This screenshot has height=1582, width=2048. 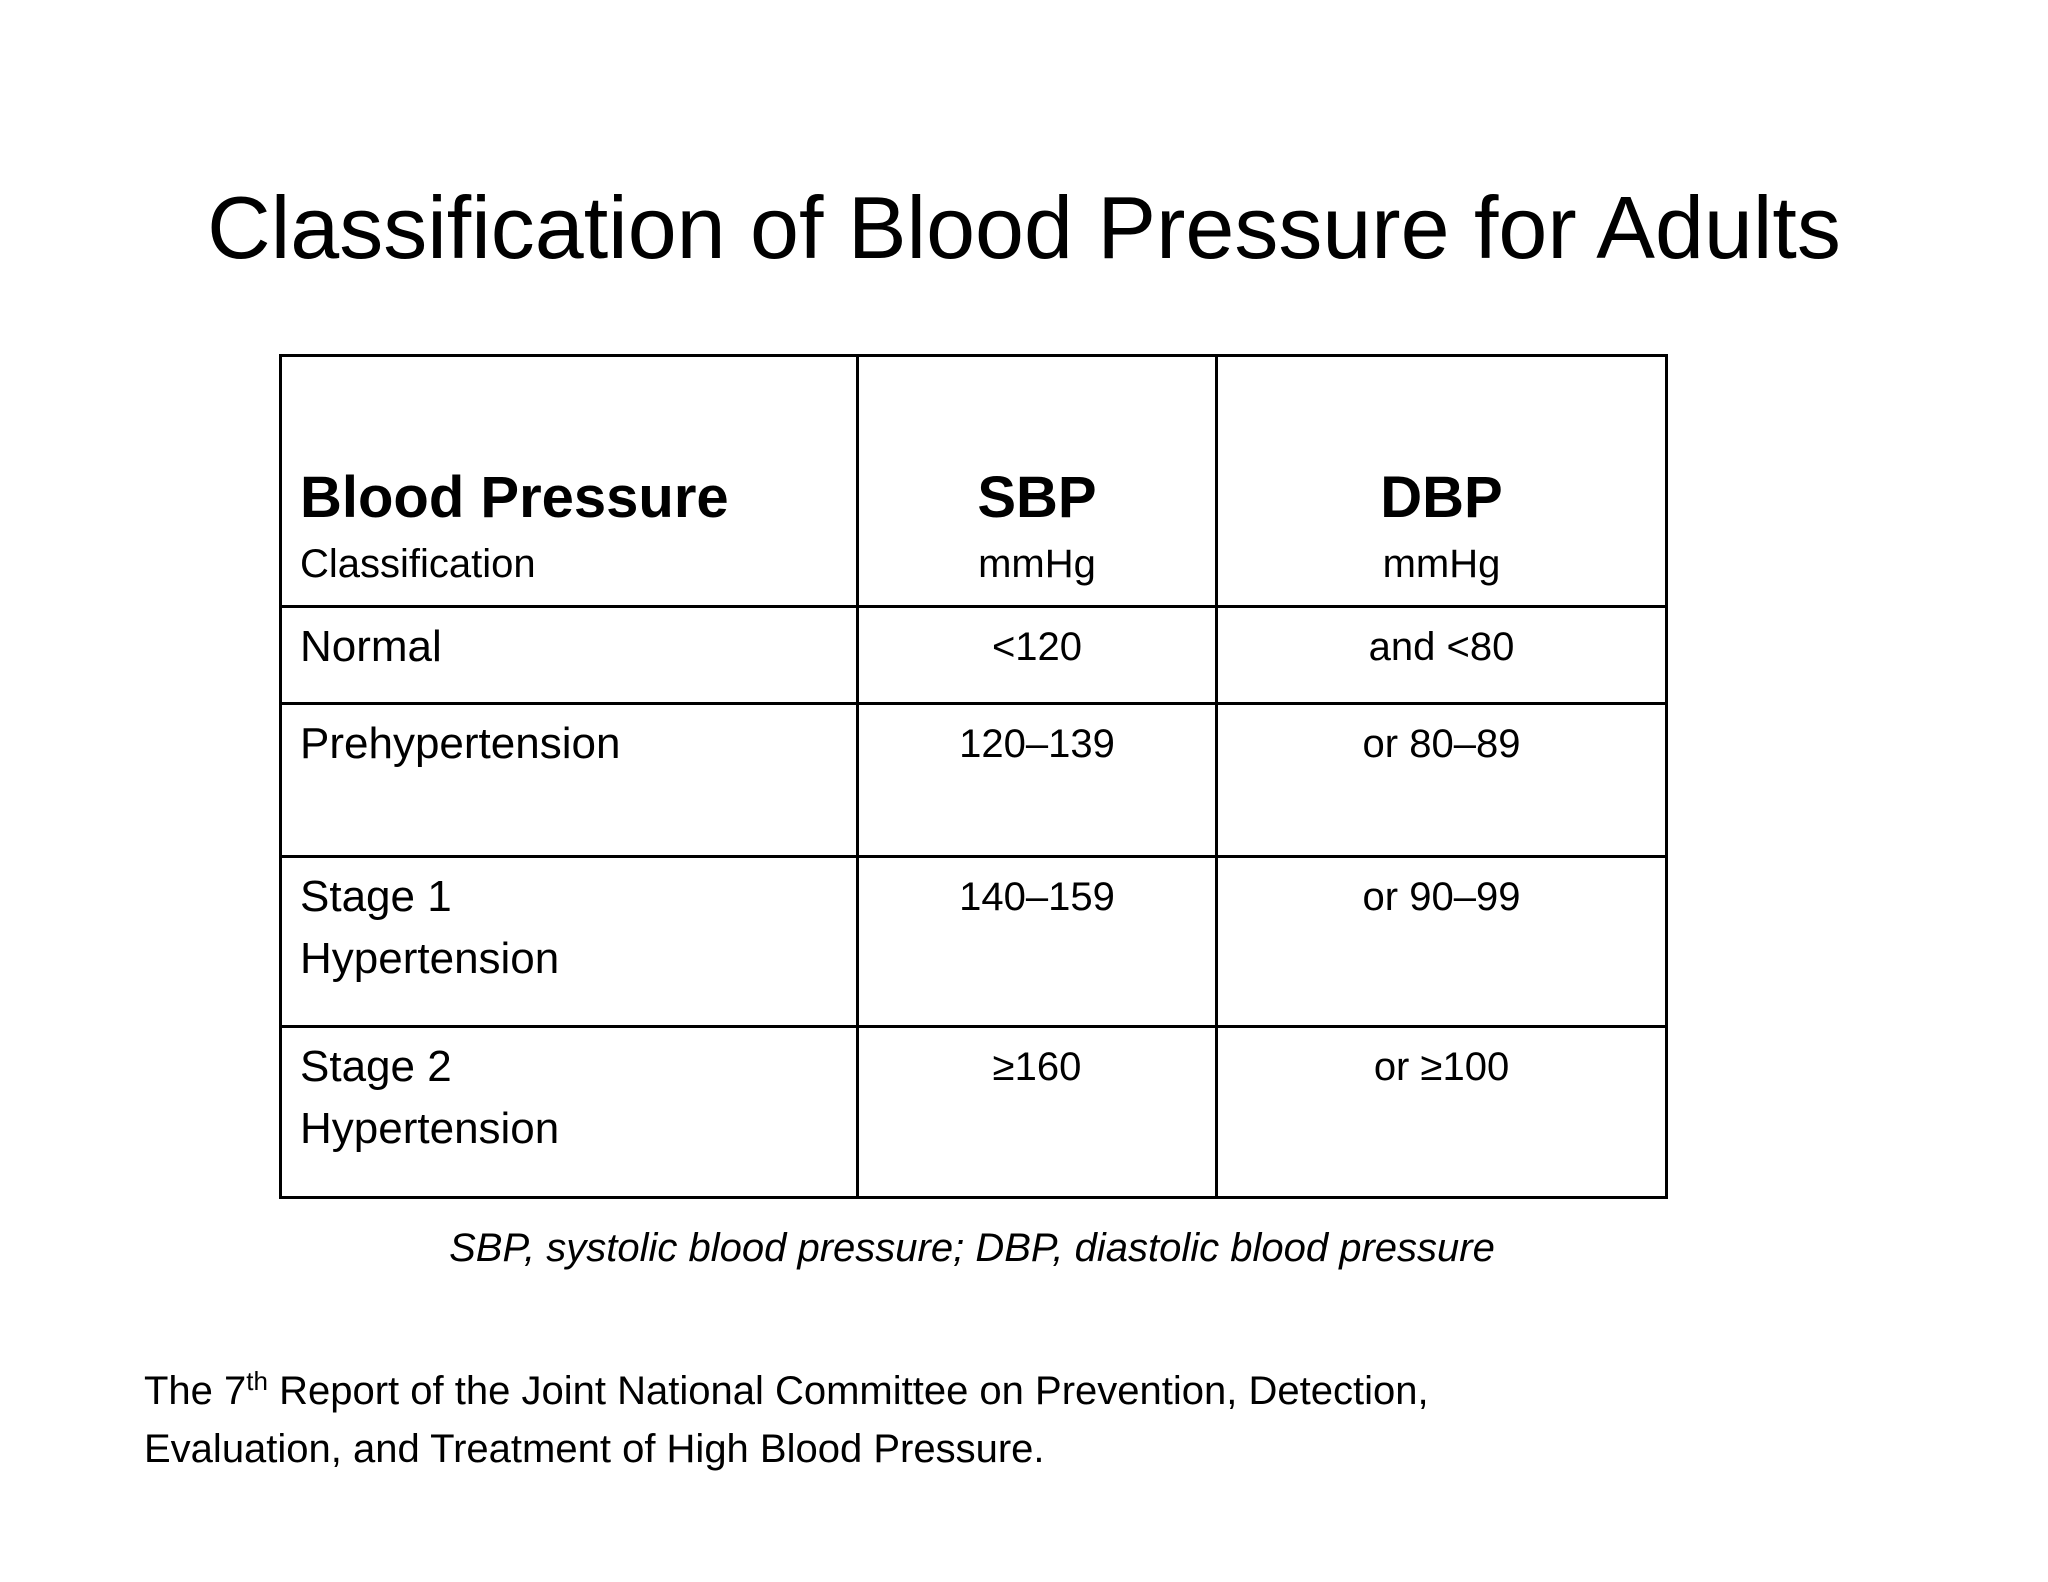 I want to click on sbp-cell: 120–139, so click(x=1037, y=780).